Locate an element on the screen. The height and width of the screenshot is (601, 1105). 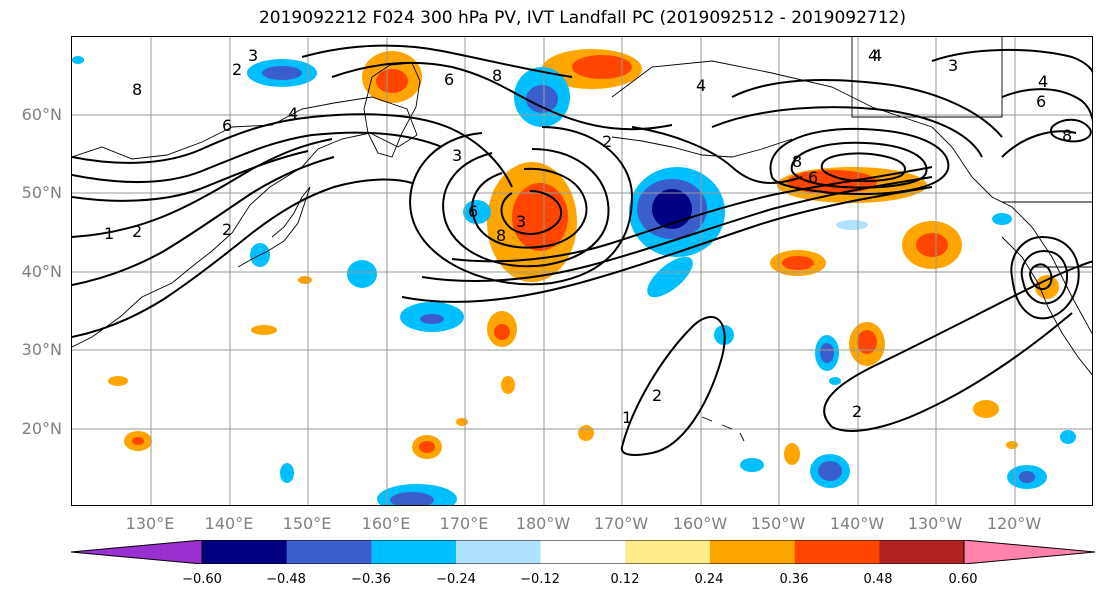
lon-label-120w: 120°W is located at coordinates (1014, 523).